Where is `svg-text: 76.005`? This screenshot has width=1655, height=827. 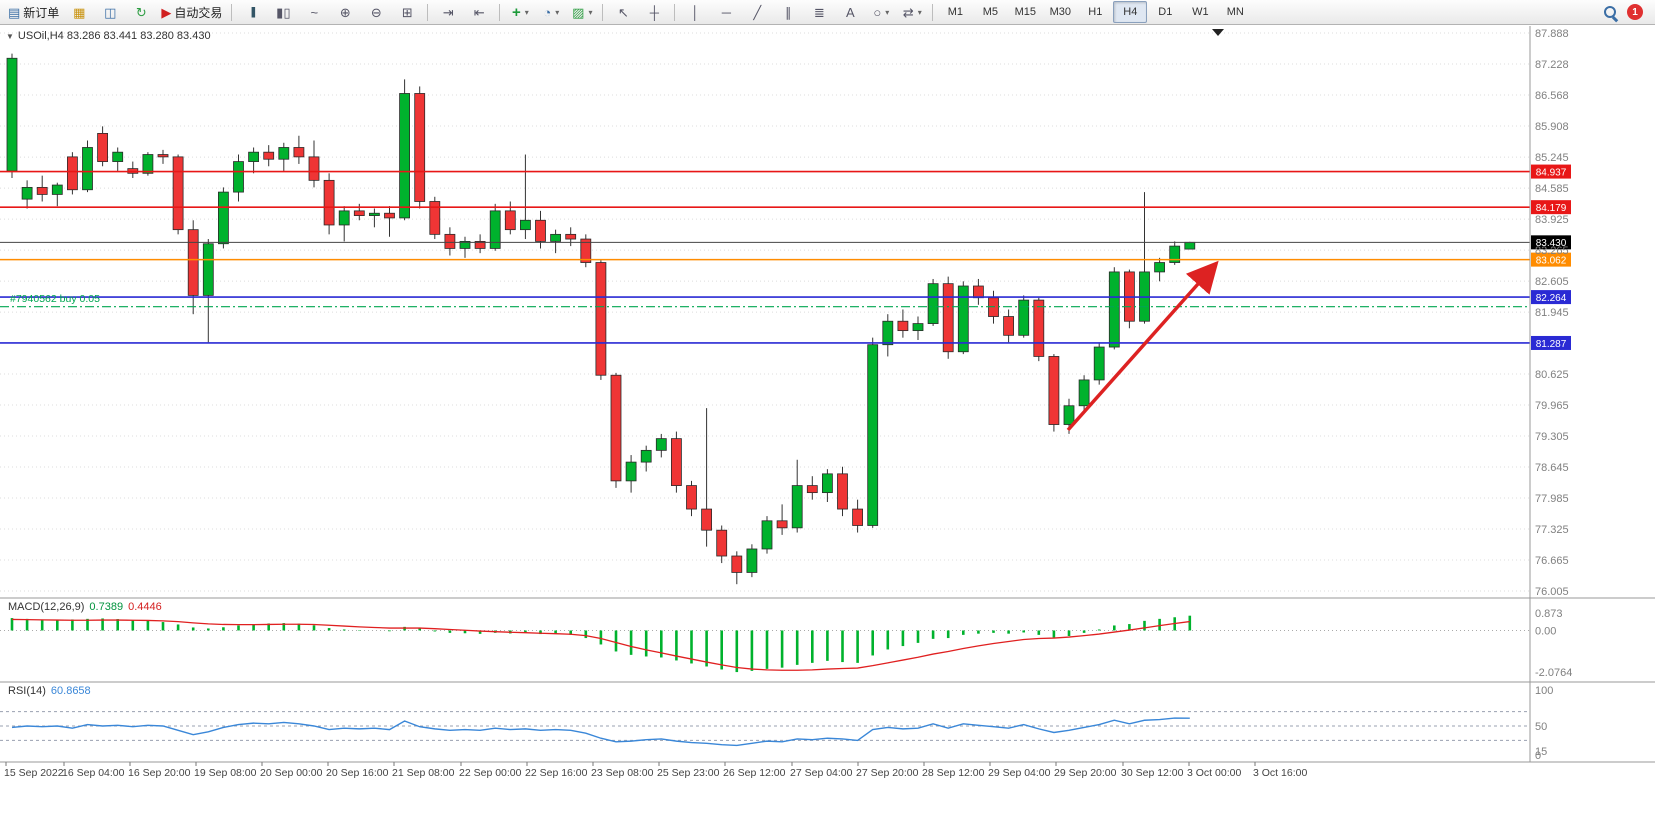
svg-text: 76.005 is located at coordinates (1552, 592).